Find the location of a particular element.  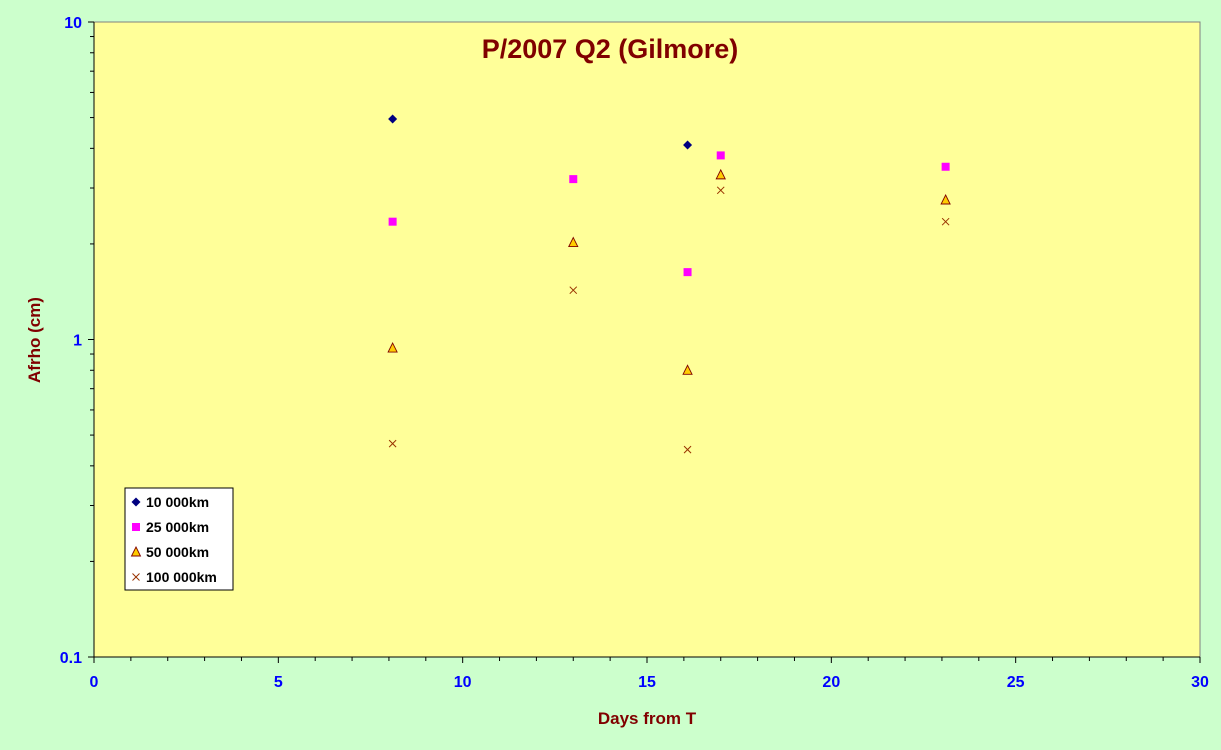

y-tick-label: 1 is located at coordinates (77, 341).